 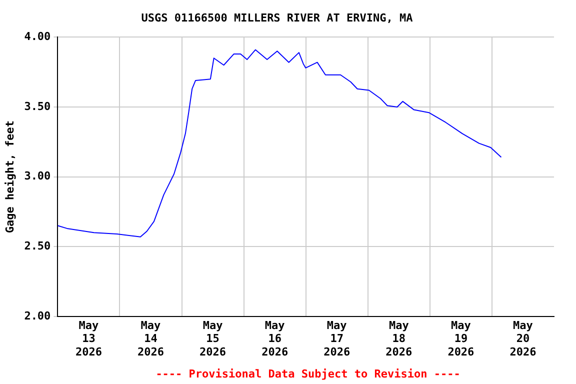 I want to click on y-tick-label: 2.50, so click(x=37, y=245).